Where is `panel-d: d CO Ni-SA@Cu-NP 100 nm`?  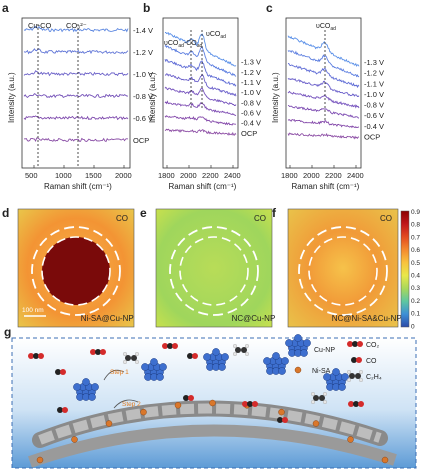
panel-d: d CO Ni-SA@Cu-NP 100 nm is located at coordinates (68, 267).